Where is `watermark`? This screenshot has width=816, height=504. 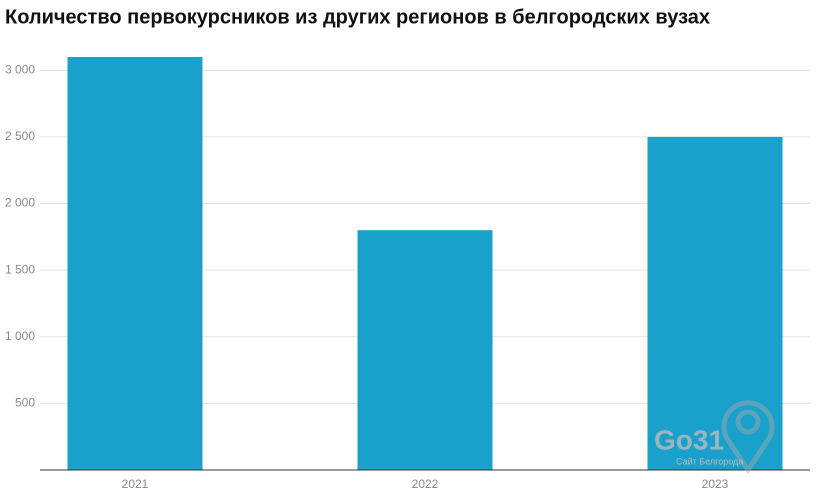
watermark is located at coordinates (748, 437).